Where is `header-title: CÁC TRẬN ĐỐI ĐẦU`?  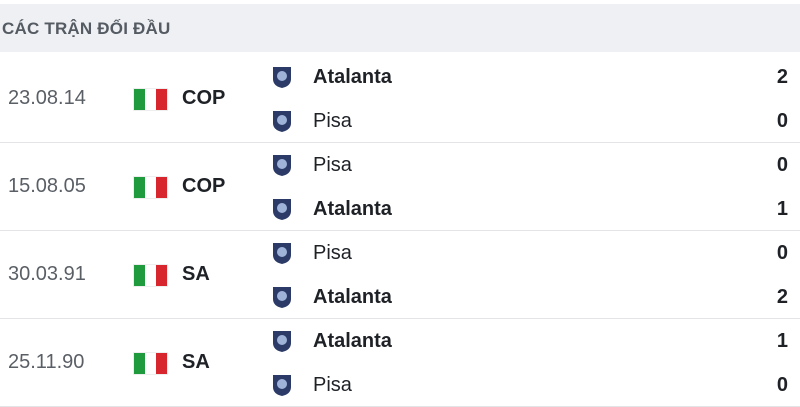
header-title: CÁC TRẬN ĐỐI ĐẦU is located at coordinates (86, 28).